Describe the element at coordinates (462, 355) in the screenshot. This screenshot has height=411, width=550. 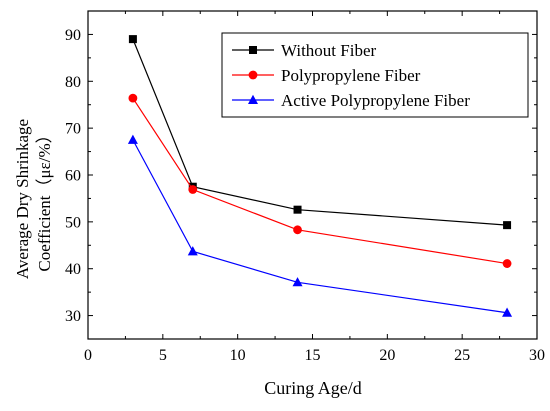
I see `x-tick-label: 25` at that location.